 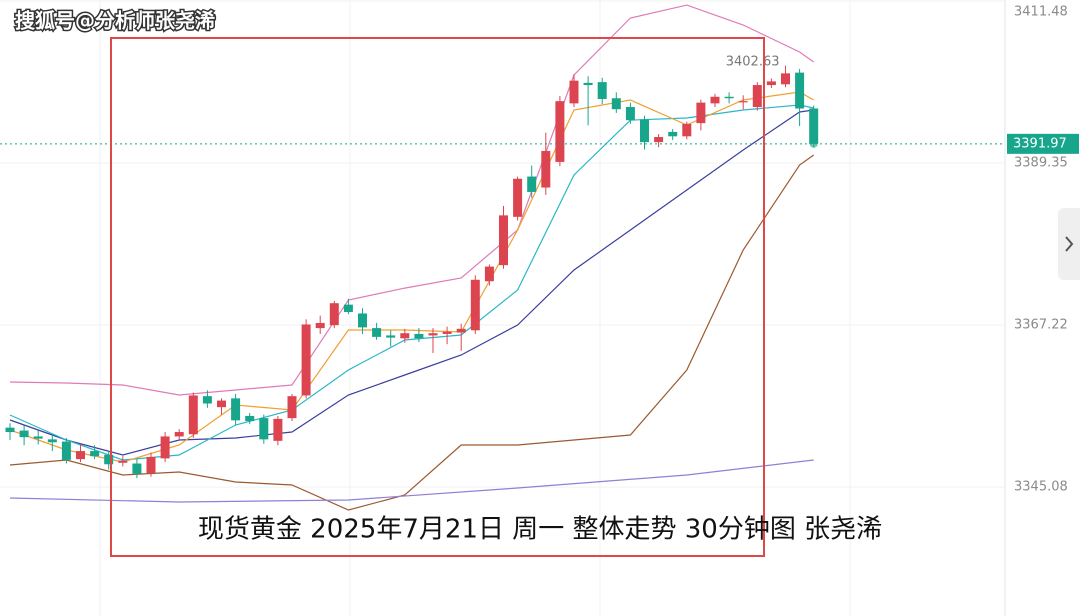 I want to click on chevron, so click(x=1069, y=244).